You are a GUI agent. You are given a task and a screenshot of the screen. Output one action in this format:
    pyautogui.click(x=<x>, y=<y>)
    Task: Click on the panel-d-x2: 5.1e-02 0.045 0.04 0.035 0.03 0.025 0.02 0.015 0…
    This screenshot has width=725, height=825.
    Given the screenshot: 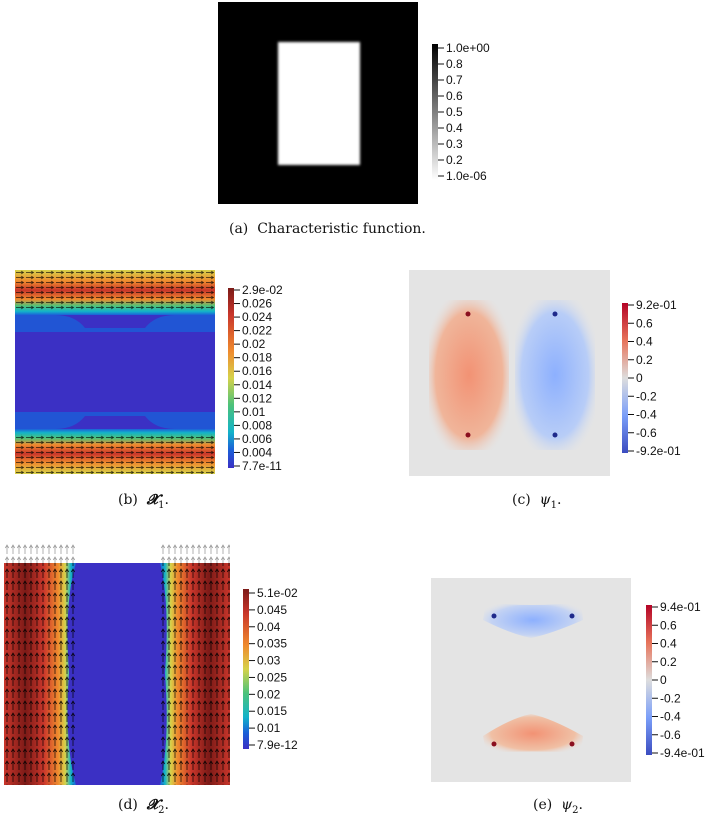 What is the action you would take?
    pyautogui.click(x=164, y=667)
    